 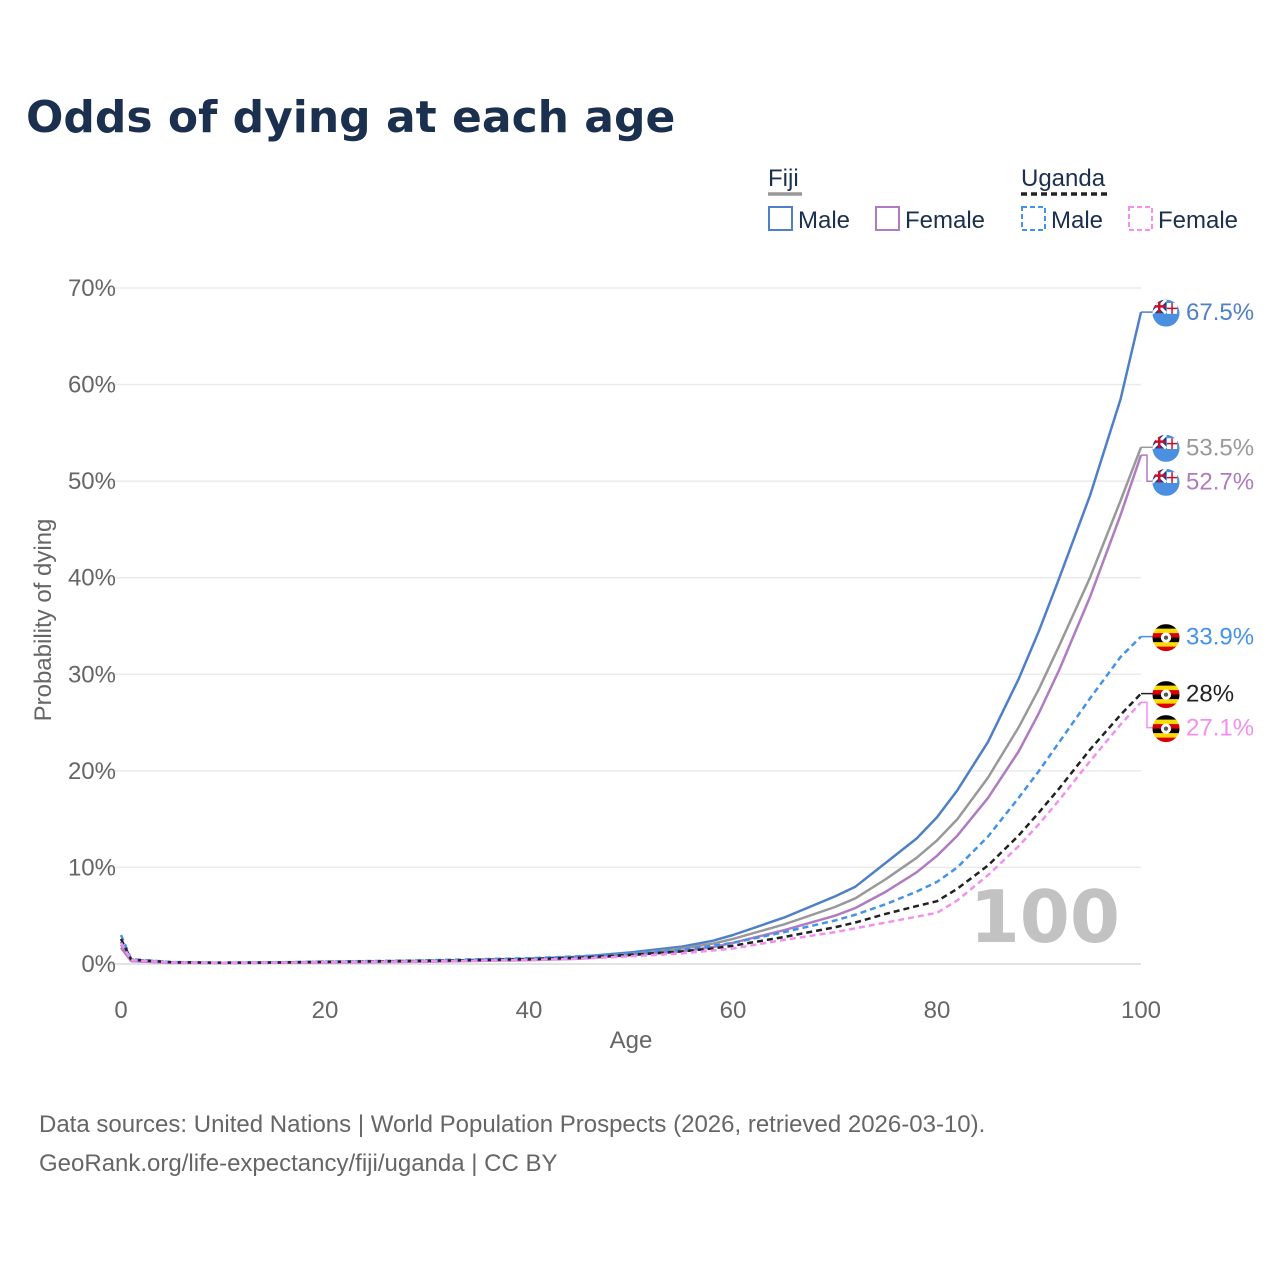 What do you see at coordinates (92, 578) in the screenshot?
I see `y-tick-label: 40%` at bounding box center [92, 578].